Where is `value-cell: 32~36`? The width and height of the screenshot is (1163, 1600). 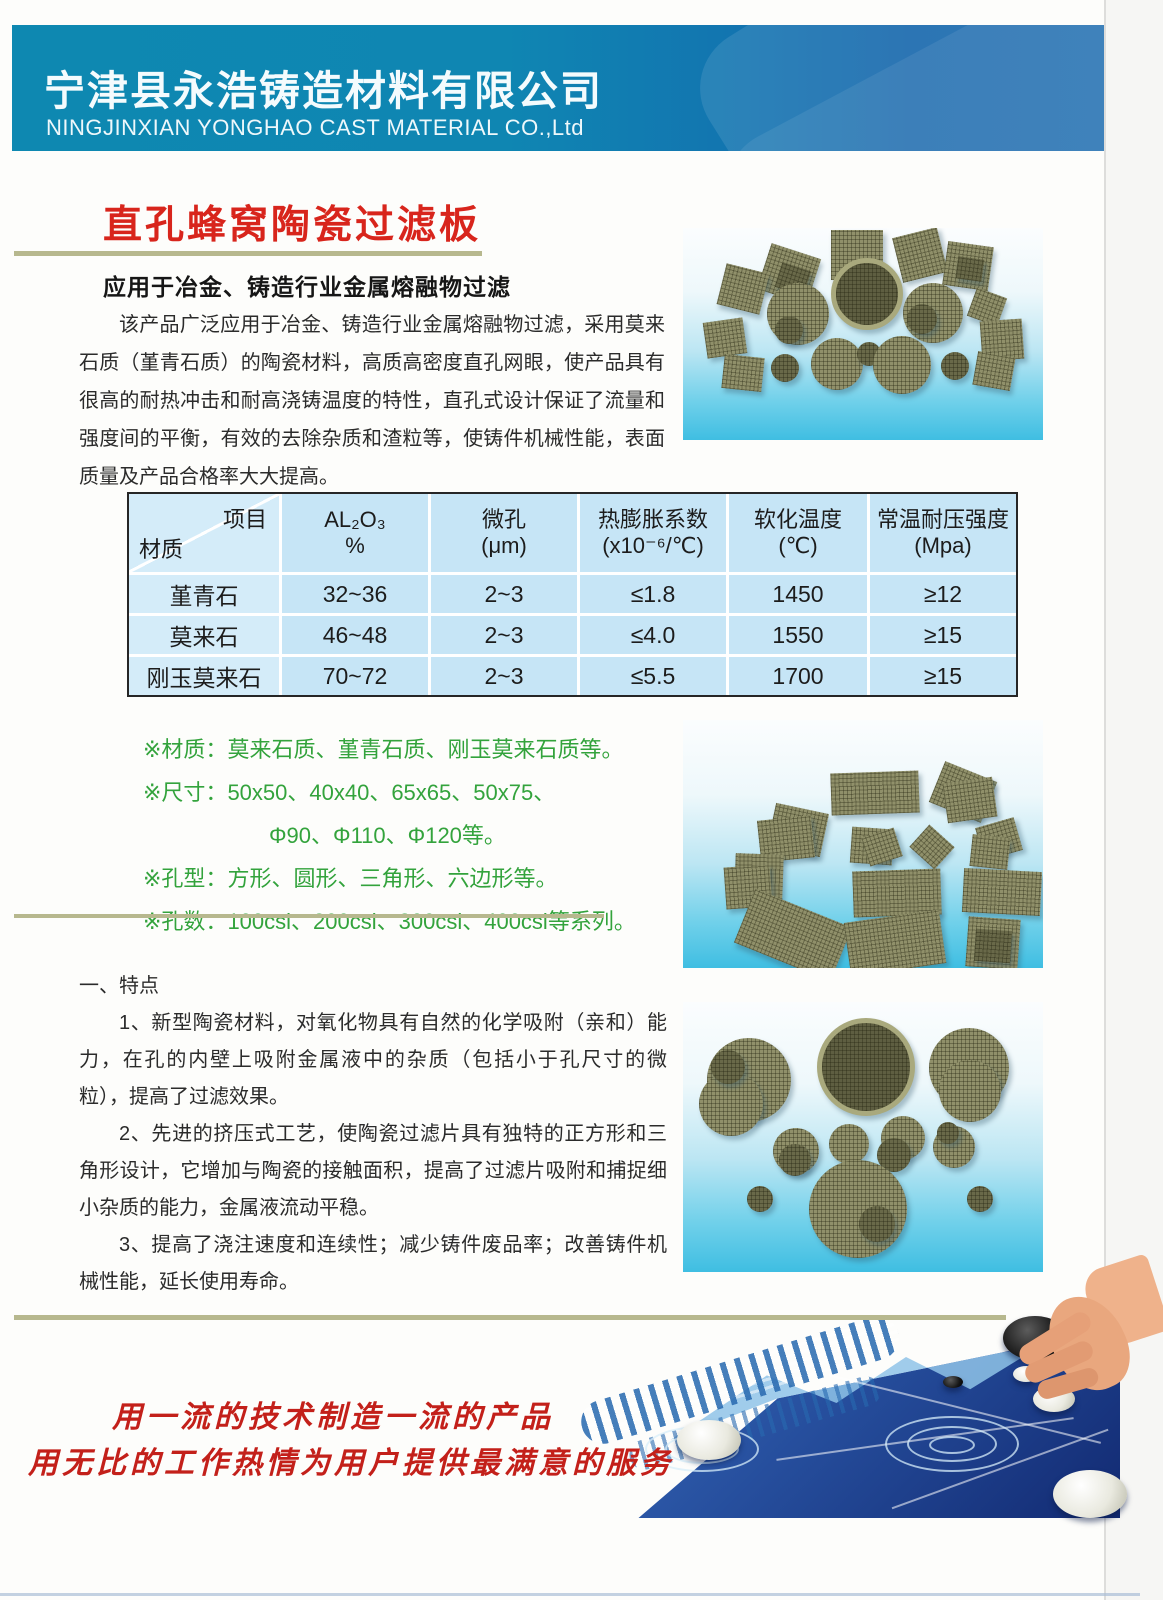
value-cell: 32~36 is located at coordinates (355, 594).